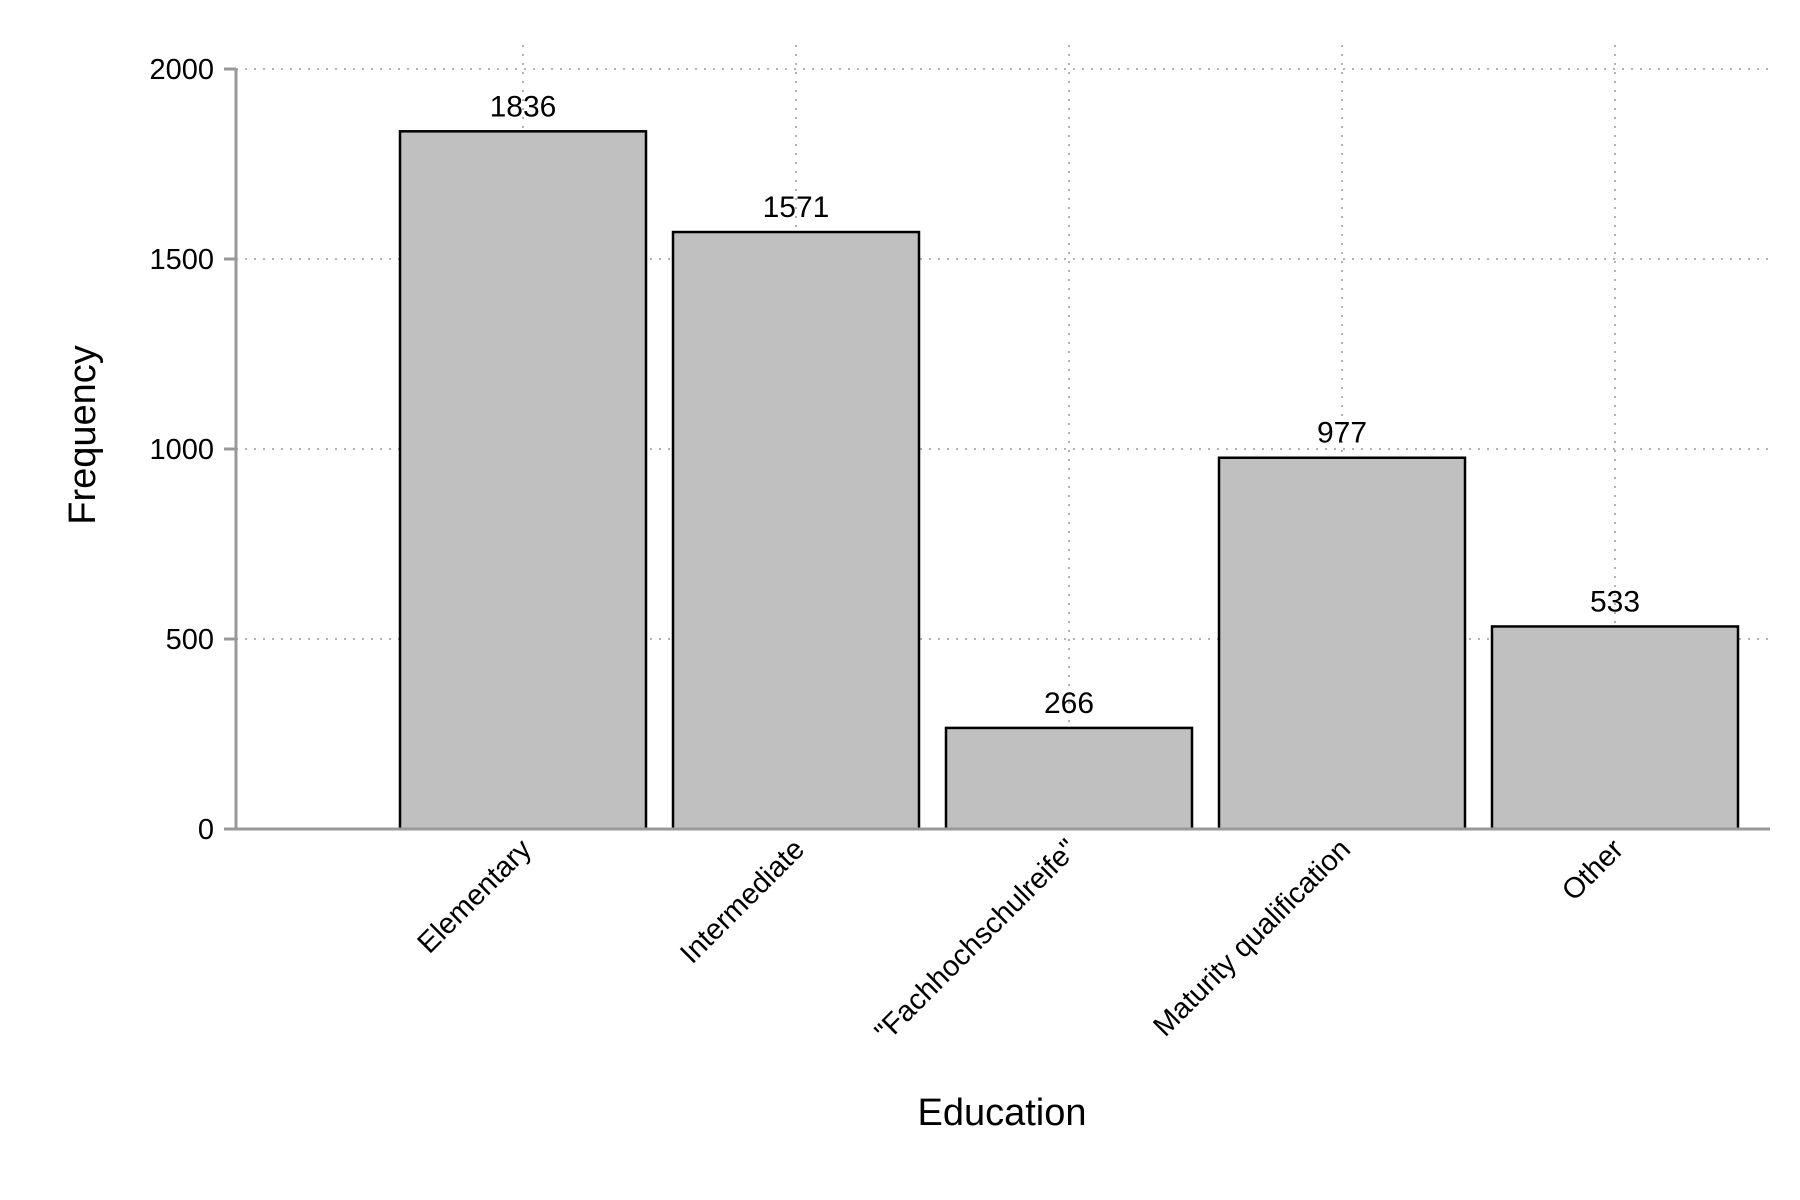 The image size is (1800, 1200). Describe the element at coordinates (1342, 433) in the screenshot. I see `data-label-3: 977` at that location.